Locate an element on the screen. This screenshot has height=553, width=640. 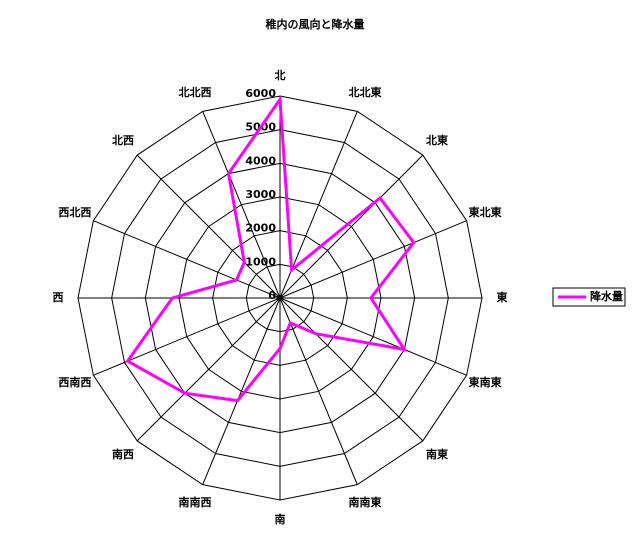
category-label: 北西 is located at coordinates (123, 140).